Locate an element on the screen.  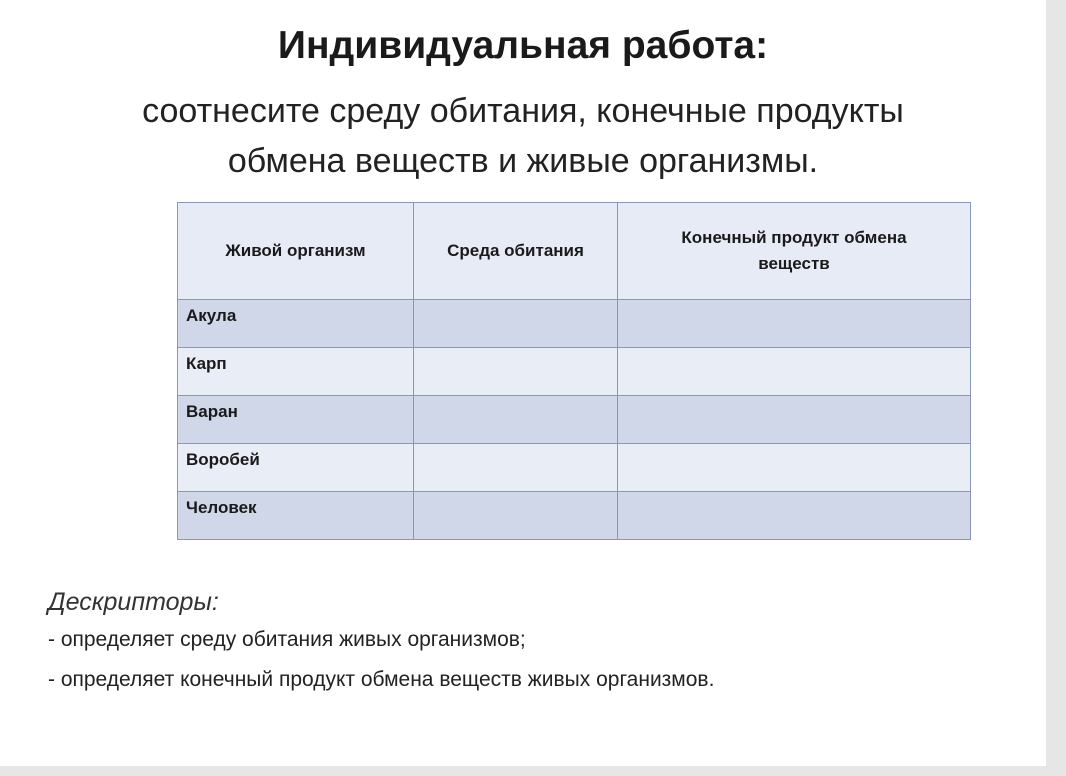
table-row: Акула is located at coordinates (574, 323).